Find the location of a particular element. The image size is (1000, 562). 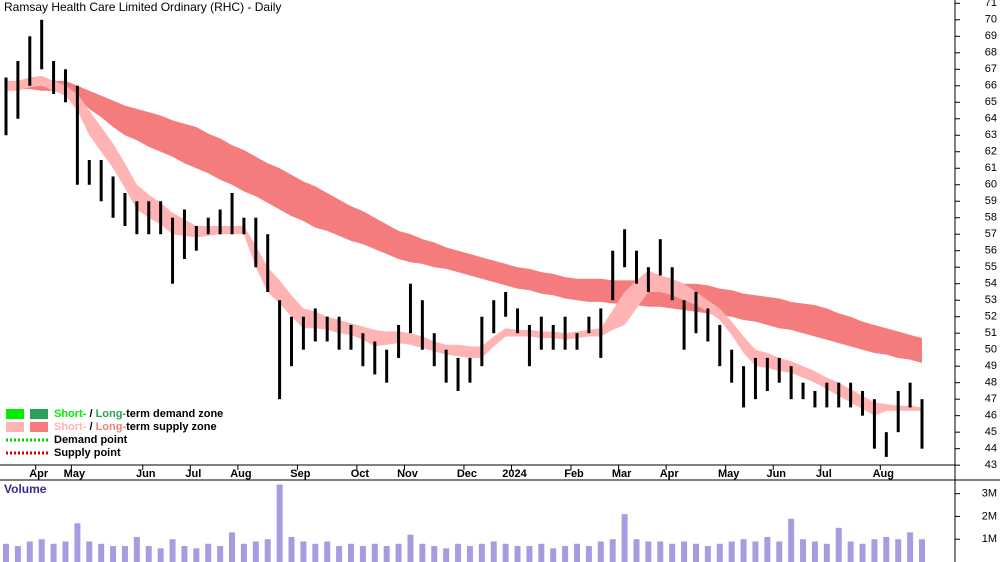

x-tick-label: Sep is located at coordinates (300, 474).